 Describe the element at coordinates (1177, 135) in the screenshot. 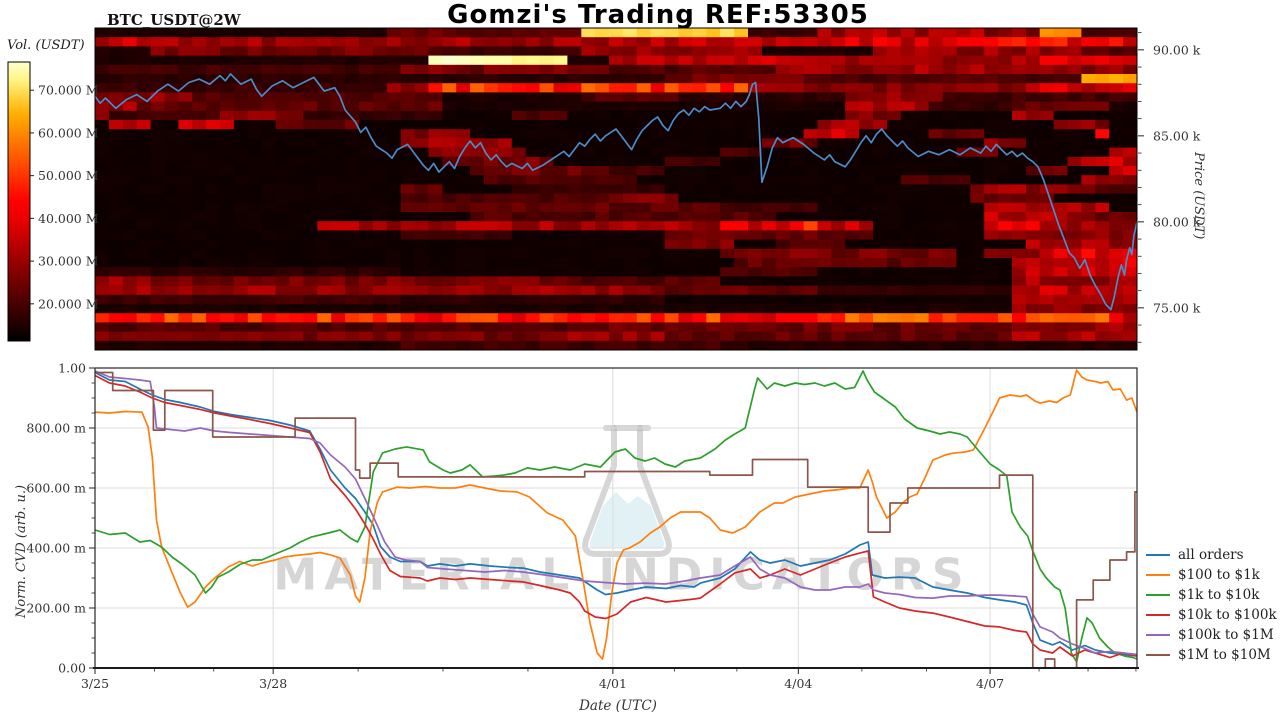

I see `price-tick-label: 85.00 k` at that location.